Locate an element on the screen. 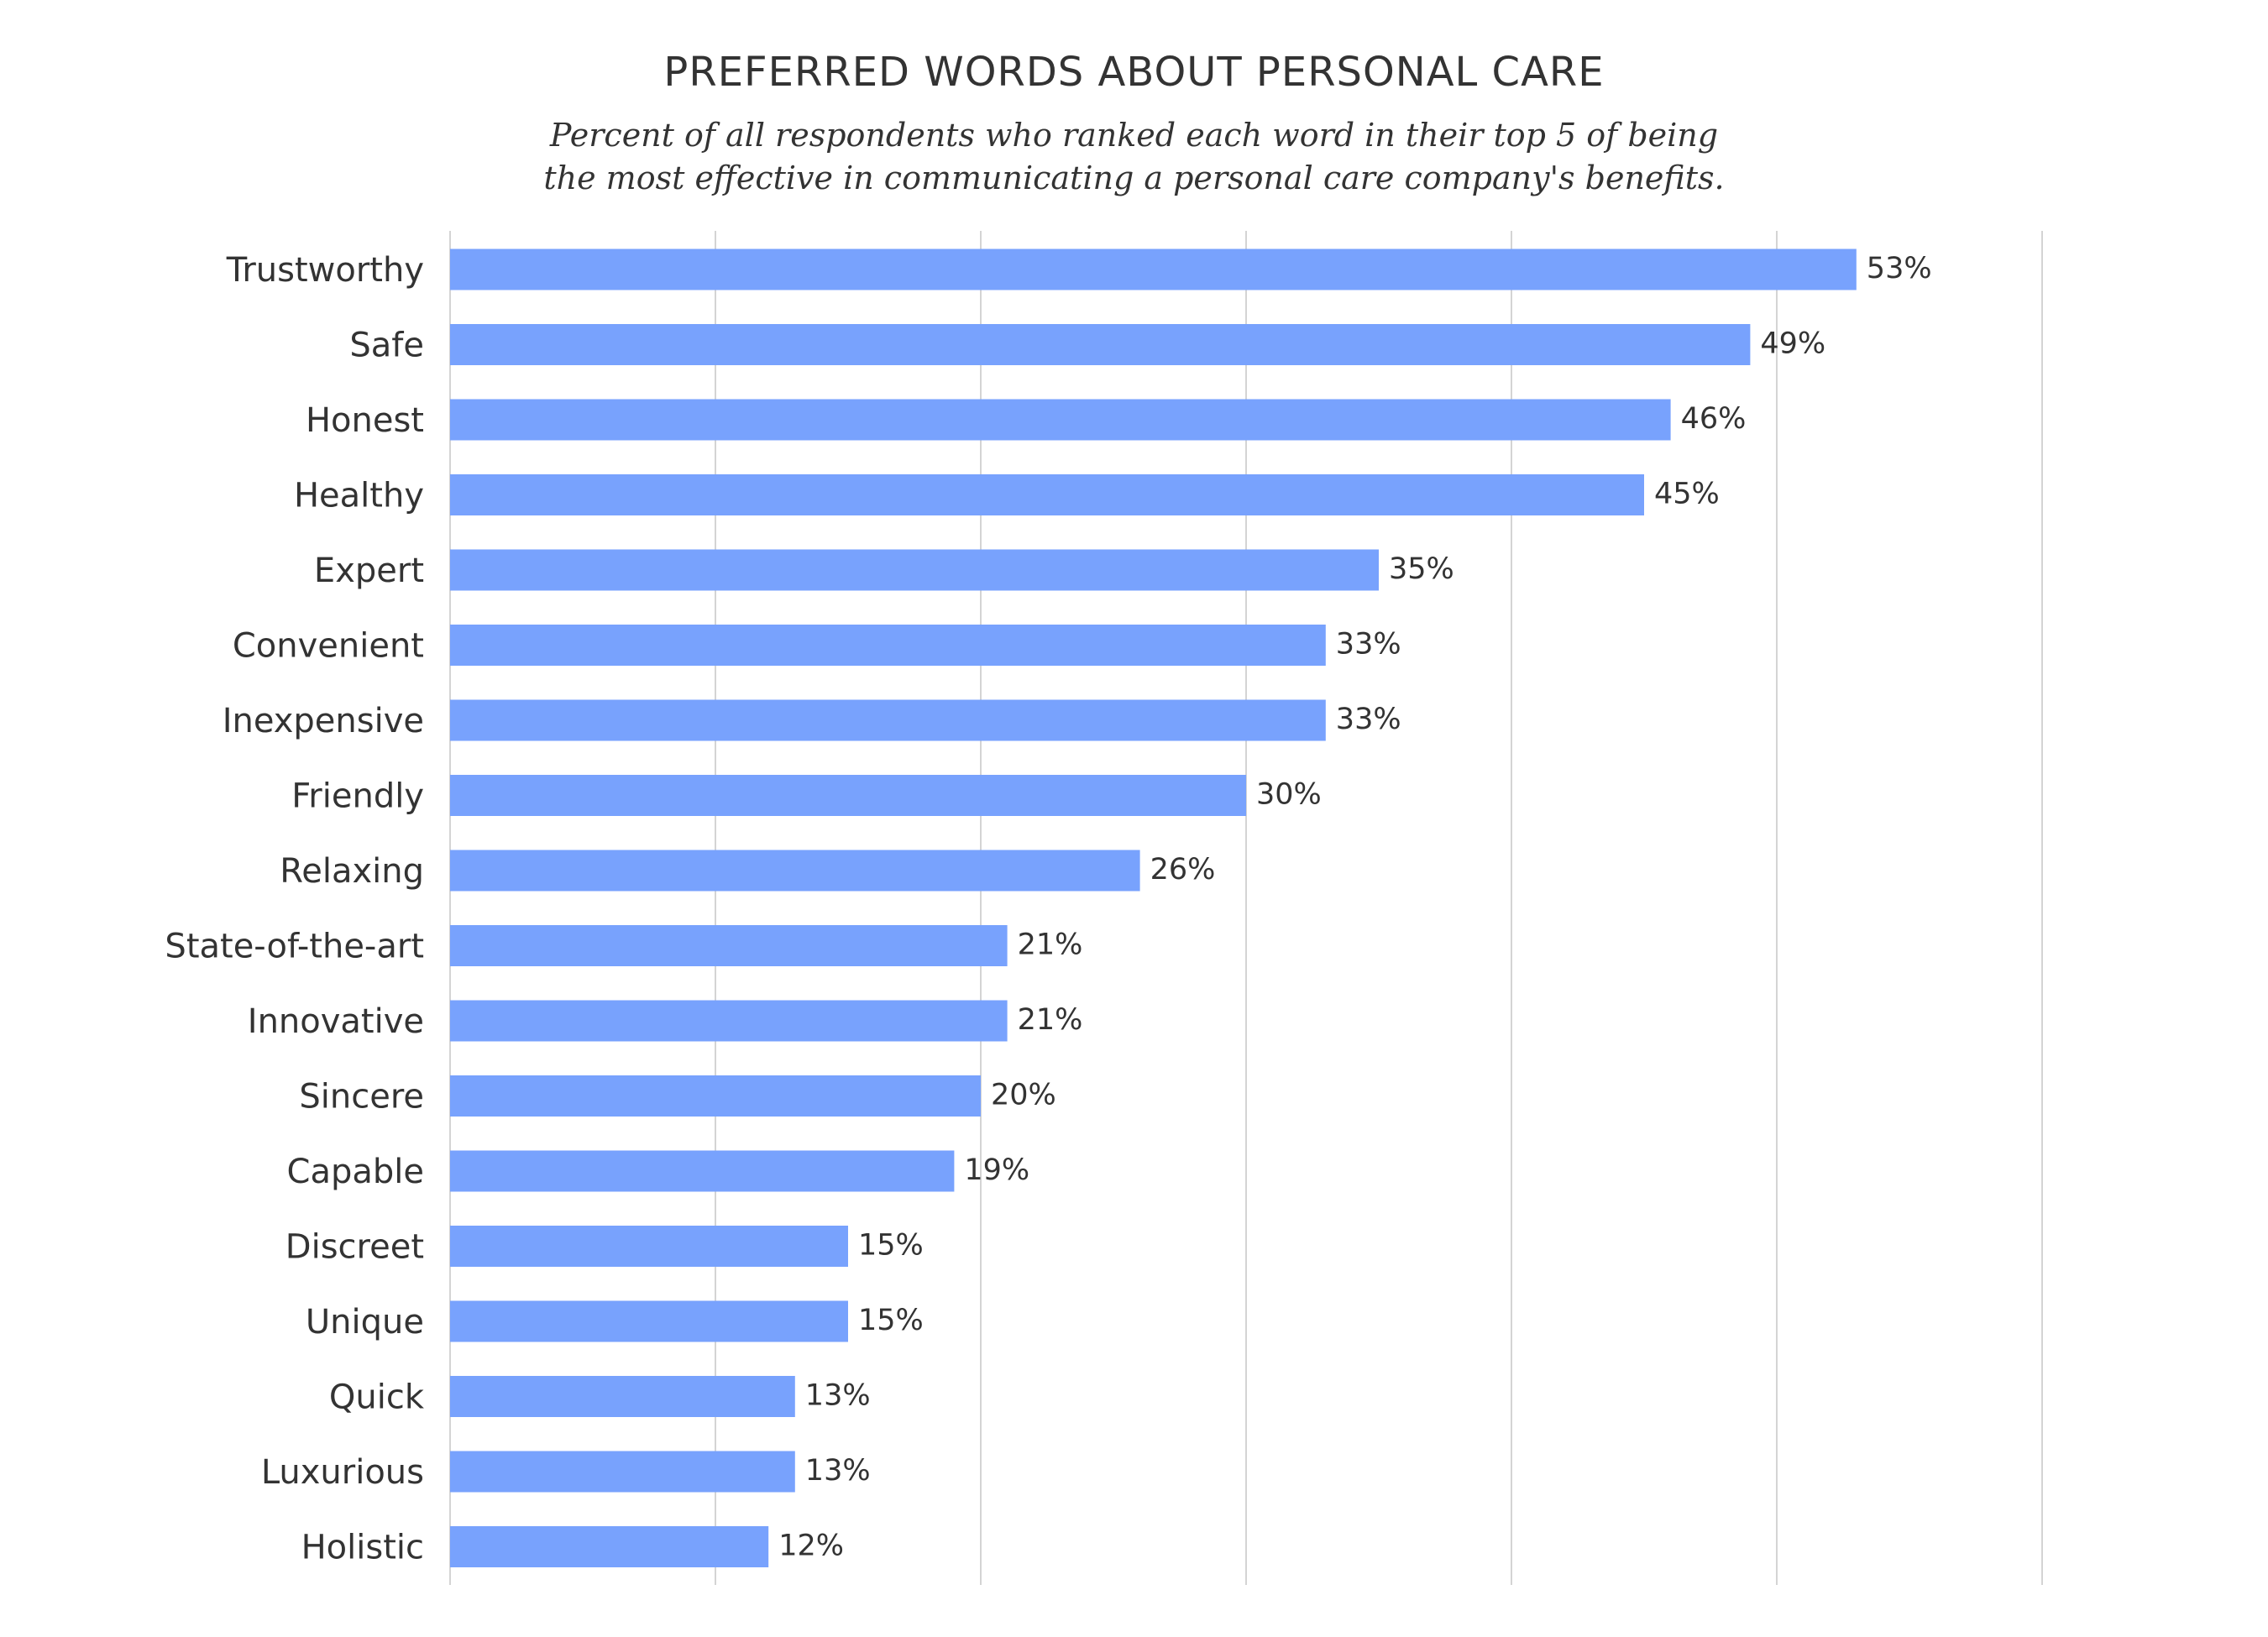 The width and height of the screenshot is (2268, 1637). category-label: Holistic is located at coordinates (362, 1548).